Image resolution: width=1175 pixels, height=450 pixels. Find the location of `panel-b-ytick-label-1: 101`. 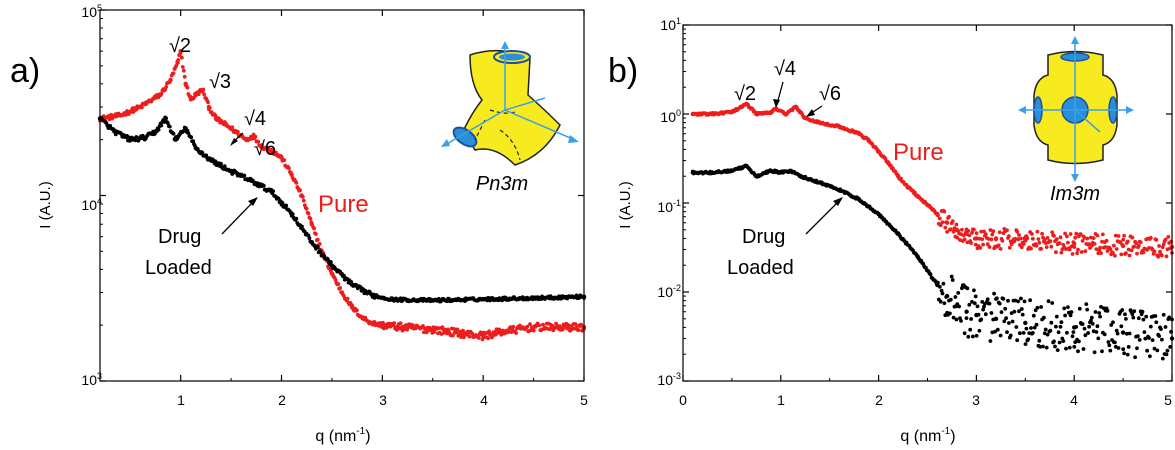

panel-b-ytick-label-1: 101 is located at coordinates (670, 24).